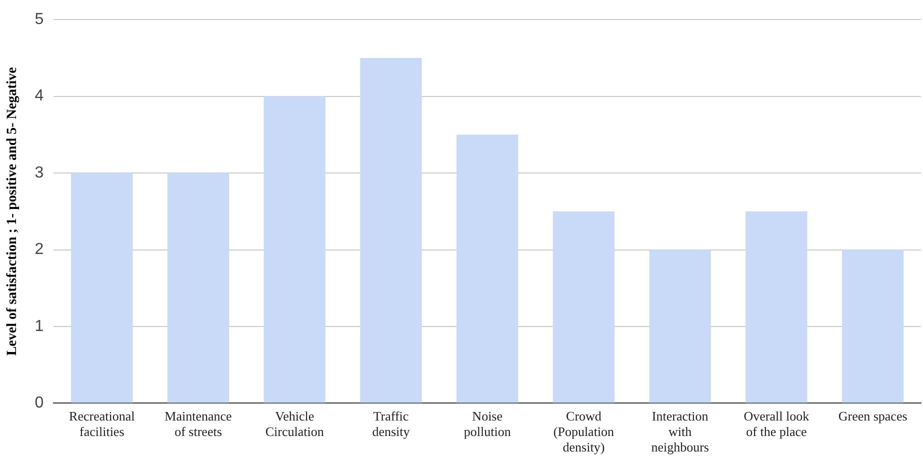 The height and width of the screenshot is (464, 923). What do you see at coordinates (39, 96) in the screenshot?
I see `y-tick-label: 4` at bounding box center [39, 96].